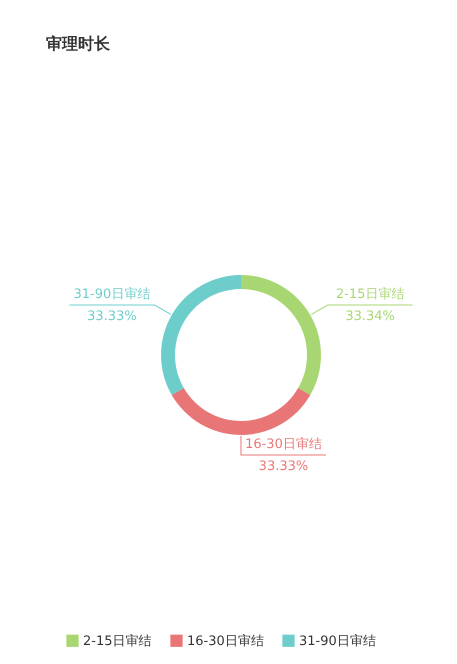 The width and height of the screenshot is (457, 664). Describe the element at coordinates (225, 640) in the screenshot. I see `legend-label: 16-30日审结` at that location.